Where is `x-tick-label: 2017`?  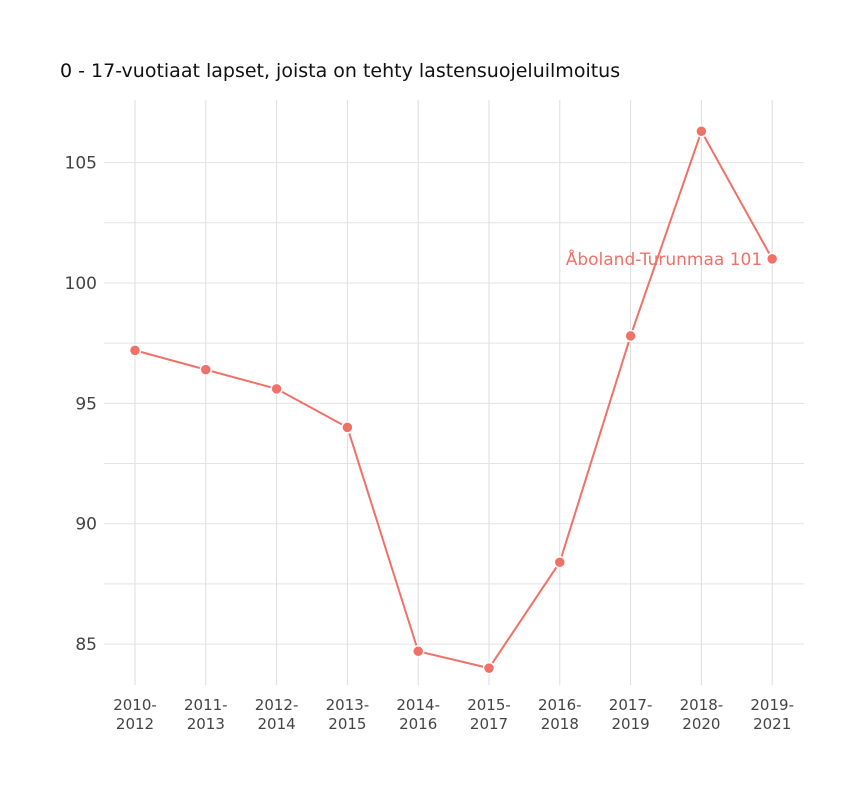
x-tick-label: 2017 is located at coordinates (489, 724).